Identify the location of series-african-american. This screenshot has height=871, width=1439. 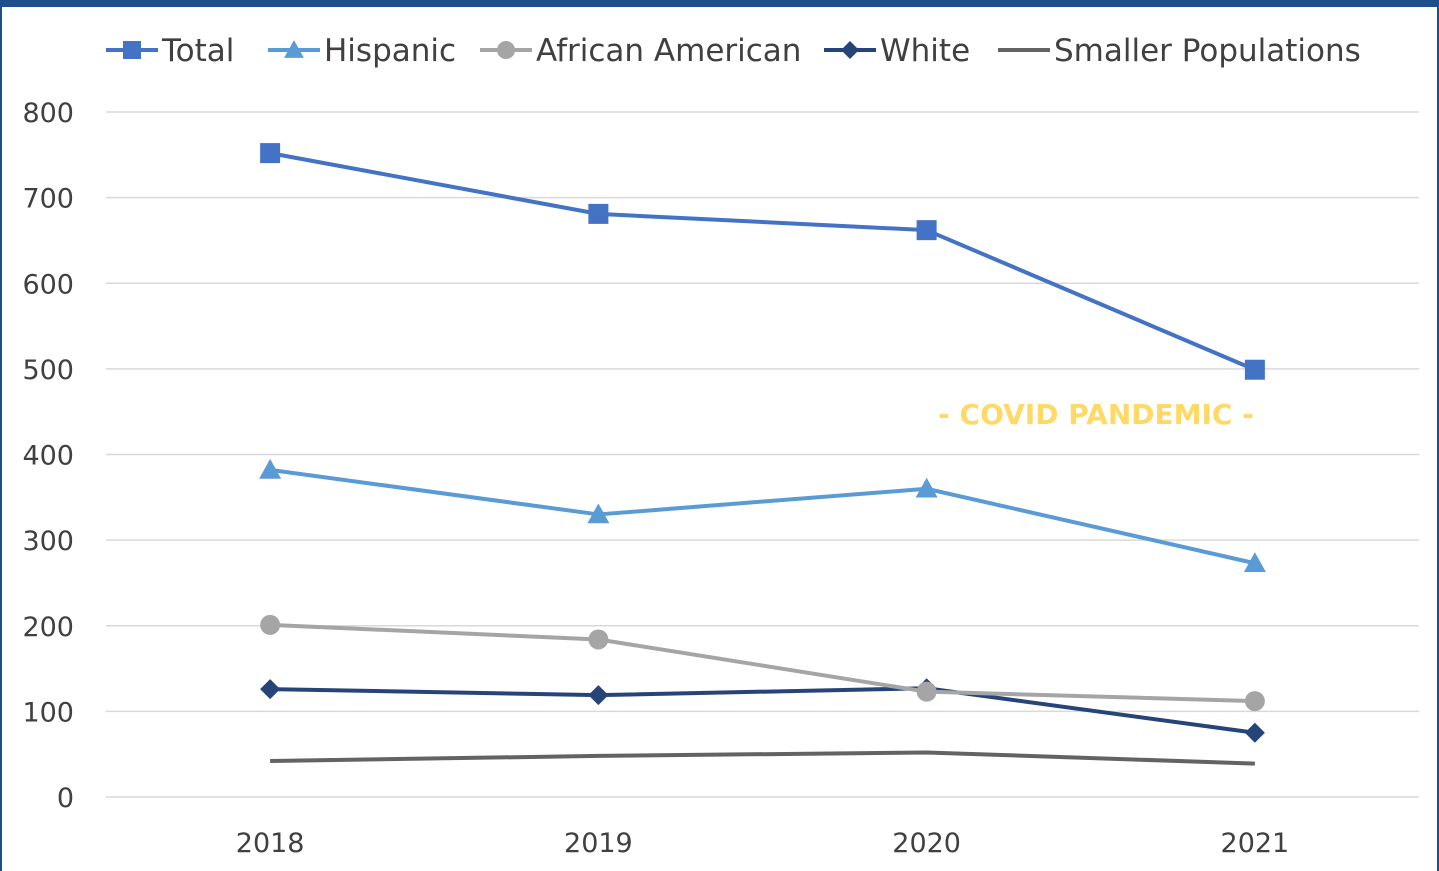
(762, 663).